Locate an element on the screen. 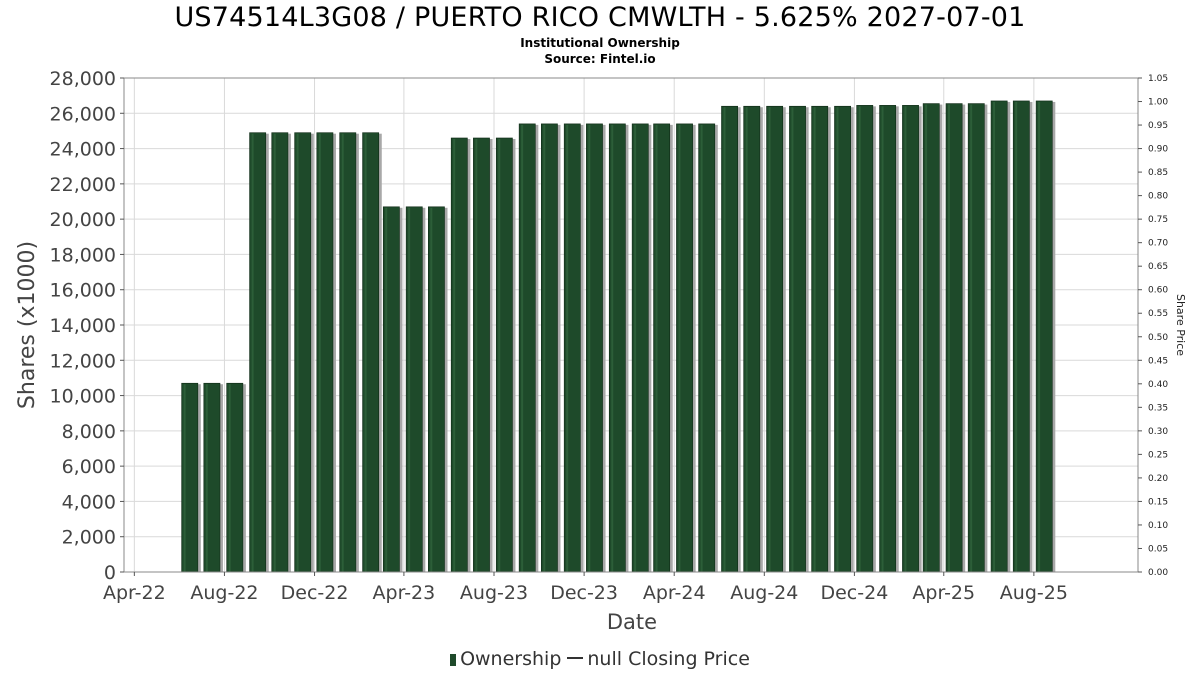 The image size is (1200, 675). y-tick-label: 0 is located at coordinates (110, 573).